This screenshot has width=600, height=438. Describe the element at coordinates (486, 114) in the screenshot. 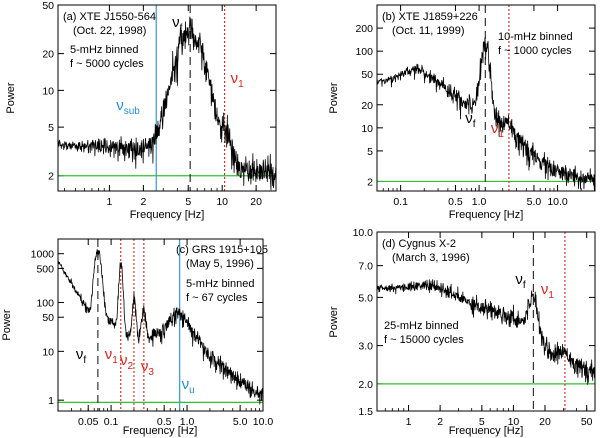

I see `panel-b-series` at that location.